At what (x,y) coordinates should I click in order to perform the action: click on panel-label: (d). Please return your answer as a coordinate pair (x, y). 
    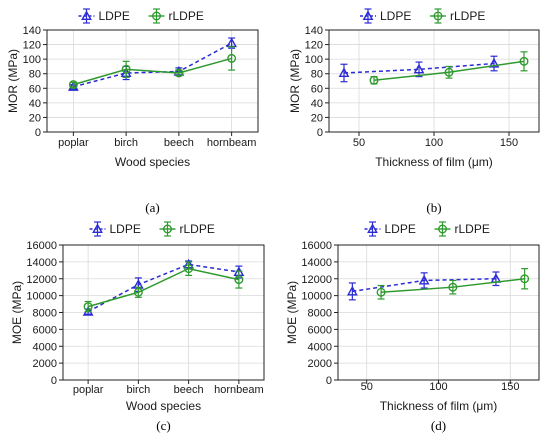
    Looking at the image, I should click on (438, 425).